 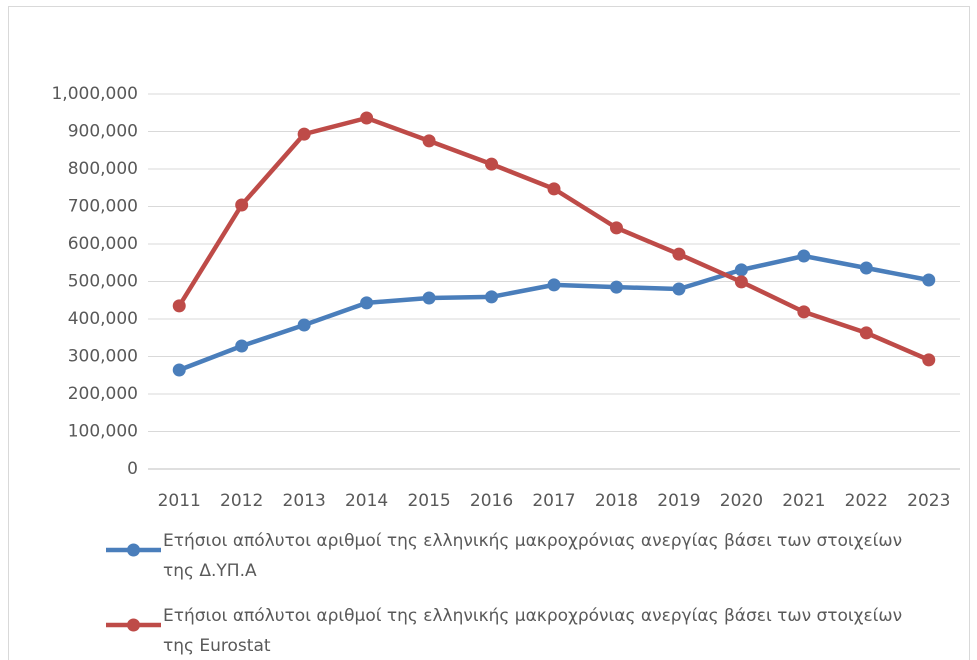 What do you see at coordinates (678, 501) in the screenshot?
I see `x-tick-label: 2019` at bounding box center [678, 501].